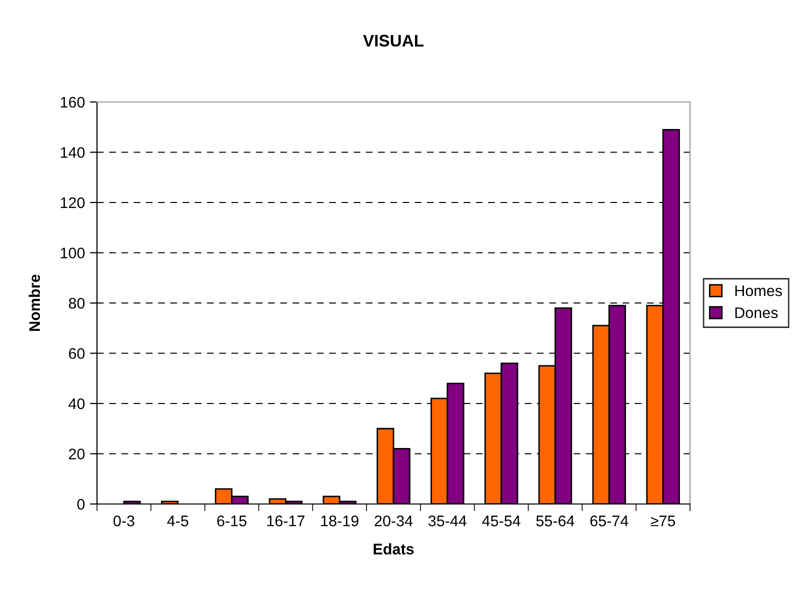  What do you see at coordinates (609, 521) in the screenshot?
I see `x-tick-label: 65-74` at bounding box center [609, 521].